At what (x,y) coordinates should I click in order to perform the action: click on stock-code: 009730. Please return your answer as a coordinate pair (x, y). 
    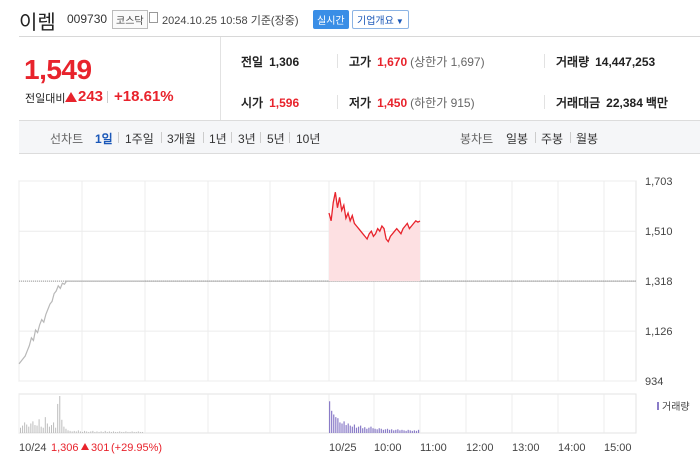
    Looking at the image, I should click on (87, 19).